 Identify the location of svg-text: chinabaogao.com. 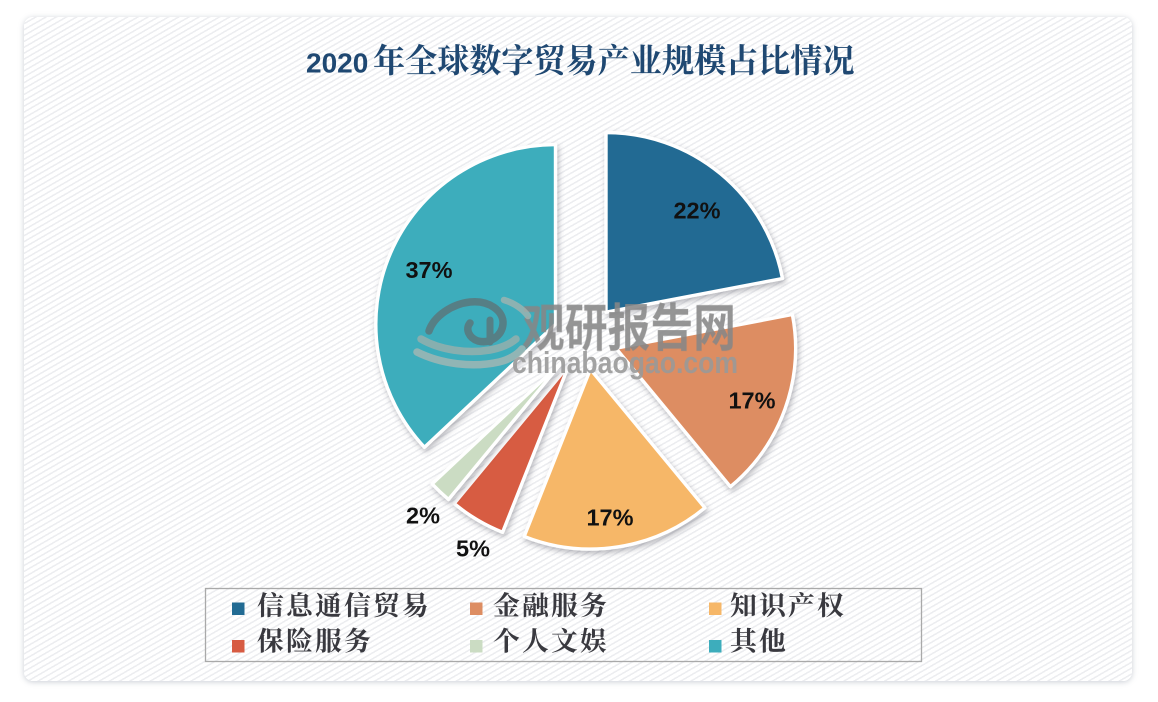
(625, 362).